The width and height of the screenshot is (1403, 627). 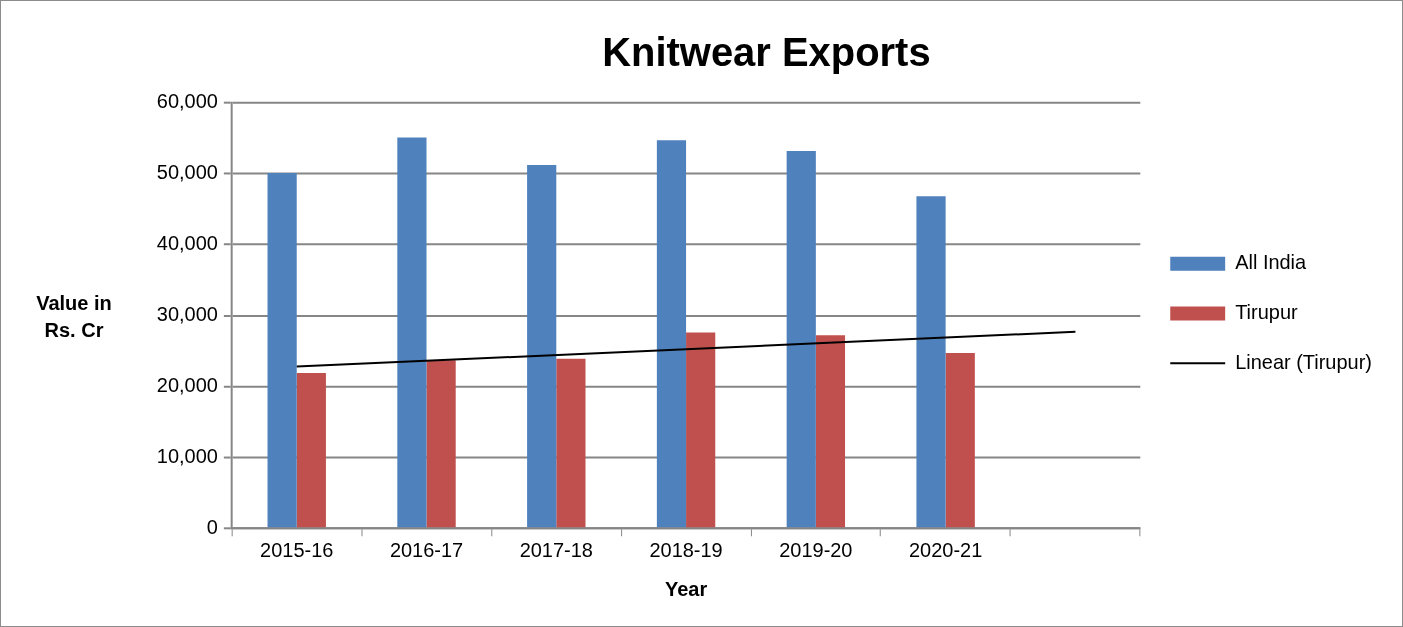 What do you see at coordinates (426, 549) in the screenshot?
I see `x-tick-label: 2016-17` at bounding box center [426, 549].